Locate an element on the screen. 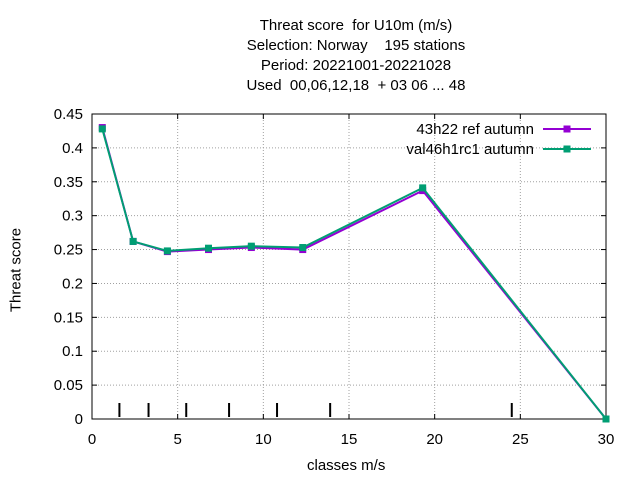 This screenshot has height=480, width=640. y-axis-label: Threat score is located at coordinates (16, 270).